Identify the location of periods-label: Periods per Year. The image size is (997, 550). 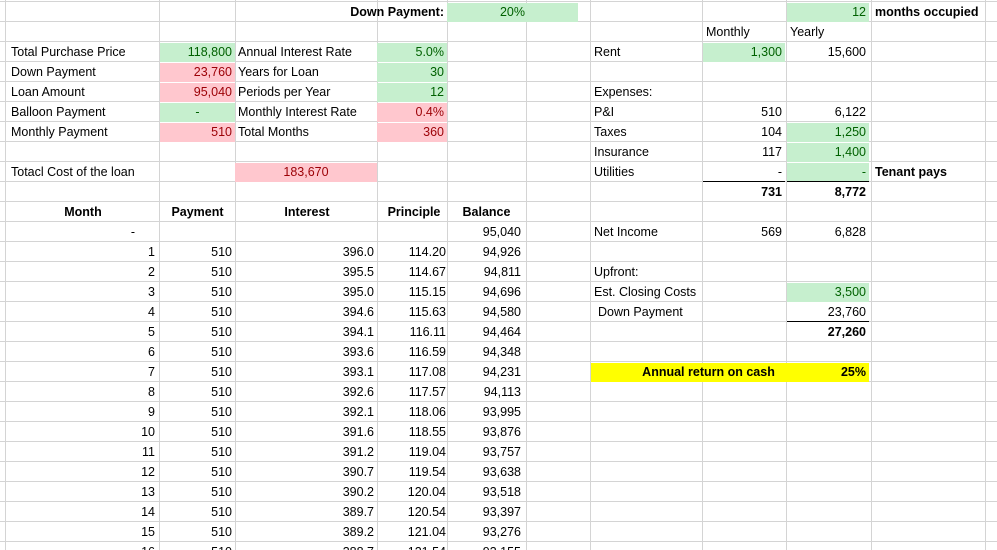
(284, 92).